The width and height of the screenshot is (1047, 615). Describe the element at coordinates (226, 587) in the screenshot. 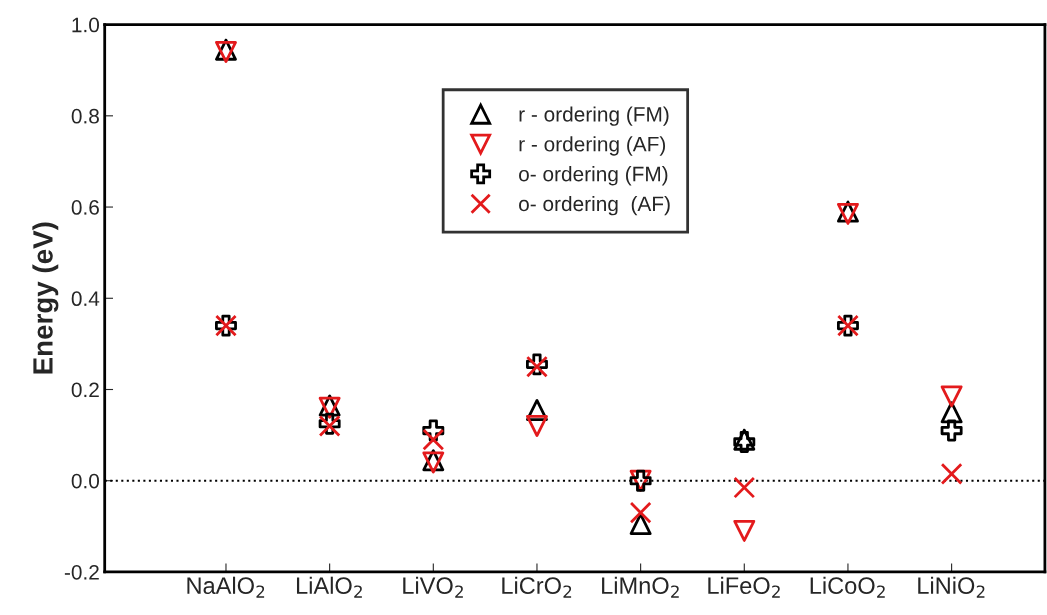

I see `x-tick-label: NaAlO$_{2}$` at that location.